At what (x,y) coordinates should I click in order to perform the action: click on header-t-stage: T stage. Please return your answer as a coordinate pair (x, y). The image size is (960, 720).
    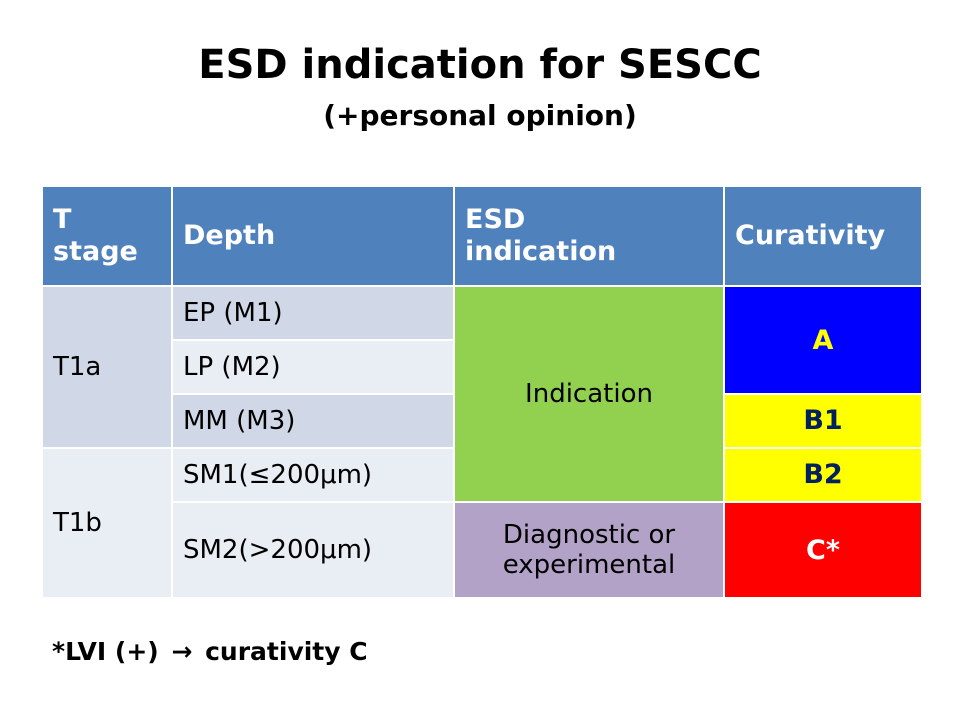
    Looking at the image, I should click on (107, 236).